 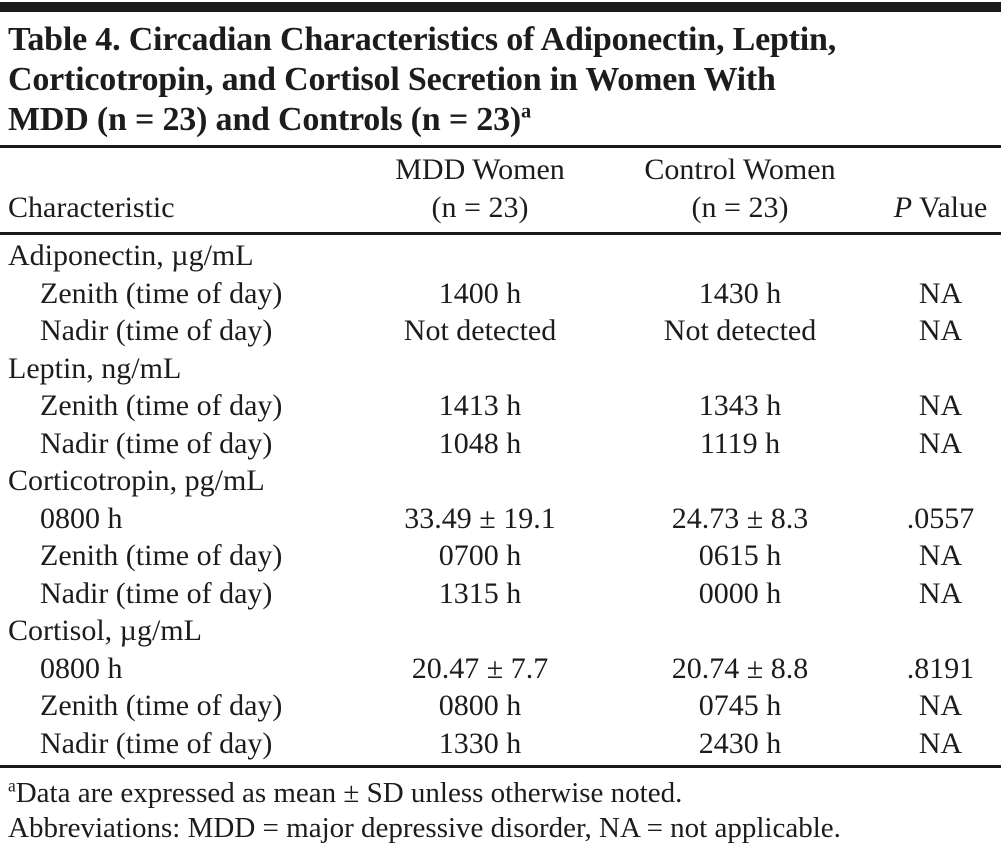 I want to click on cell-mdd: 0700 h, so click(x=480, y=555).